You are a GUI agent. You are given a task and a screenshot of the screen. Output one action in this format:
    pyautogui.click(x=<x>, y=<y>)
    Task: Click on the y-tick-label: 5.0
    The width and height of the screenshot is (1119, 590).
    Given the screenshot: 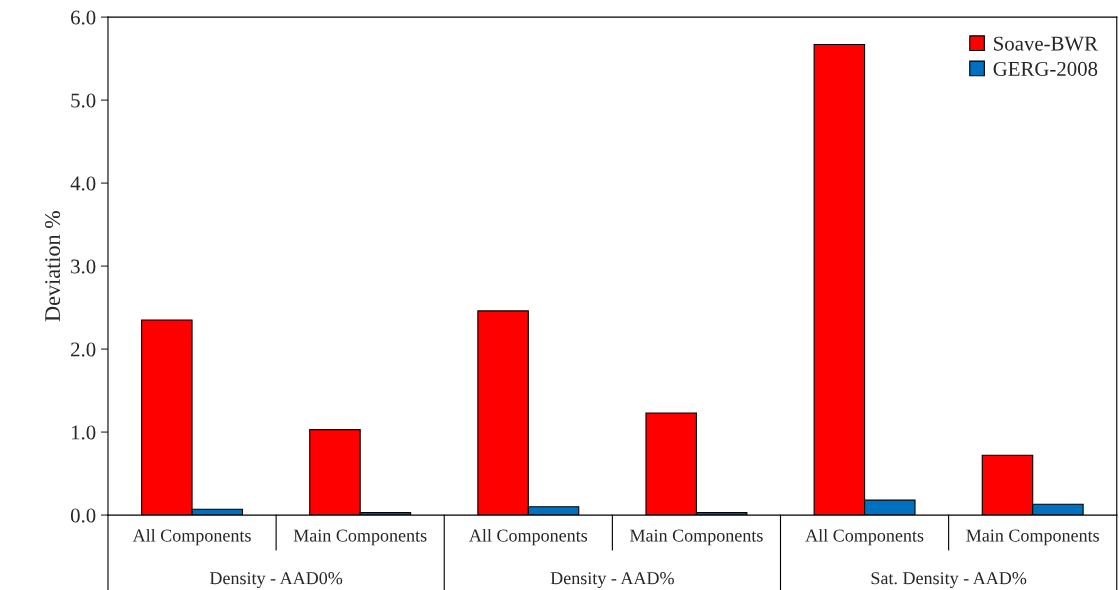 What is the action you would take?
    pyautogui.click(x=83, y=100)
    